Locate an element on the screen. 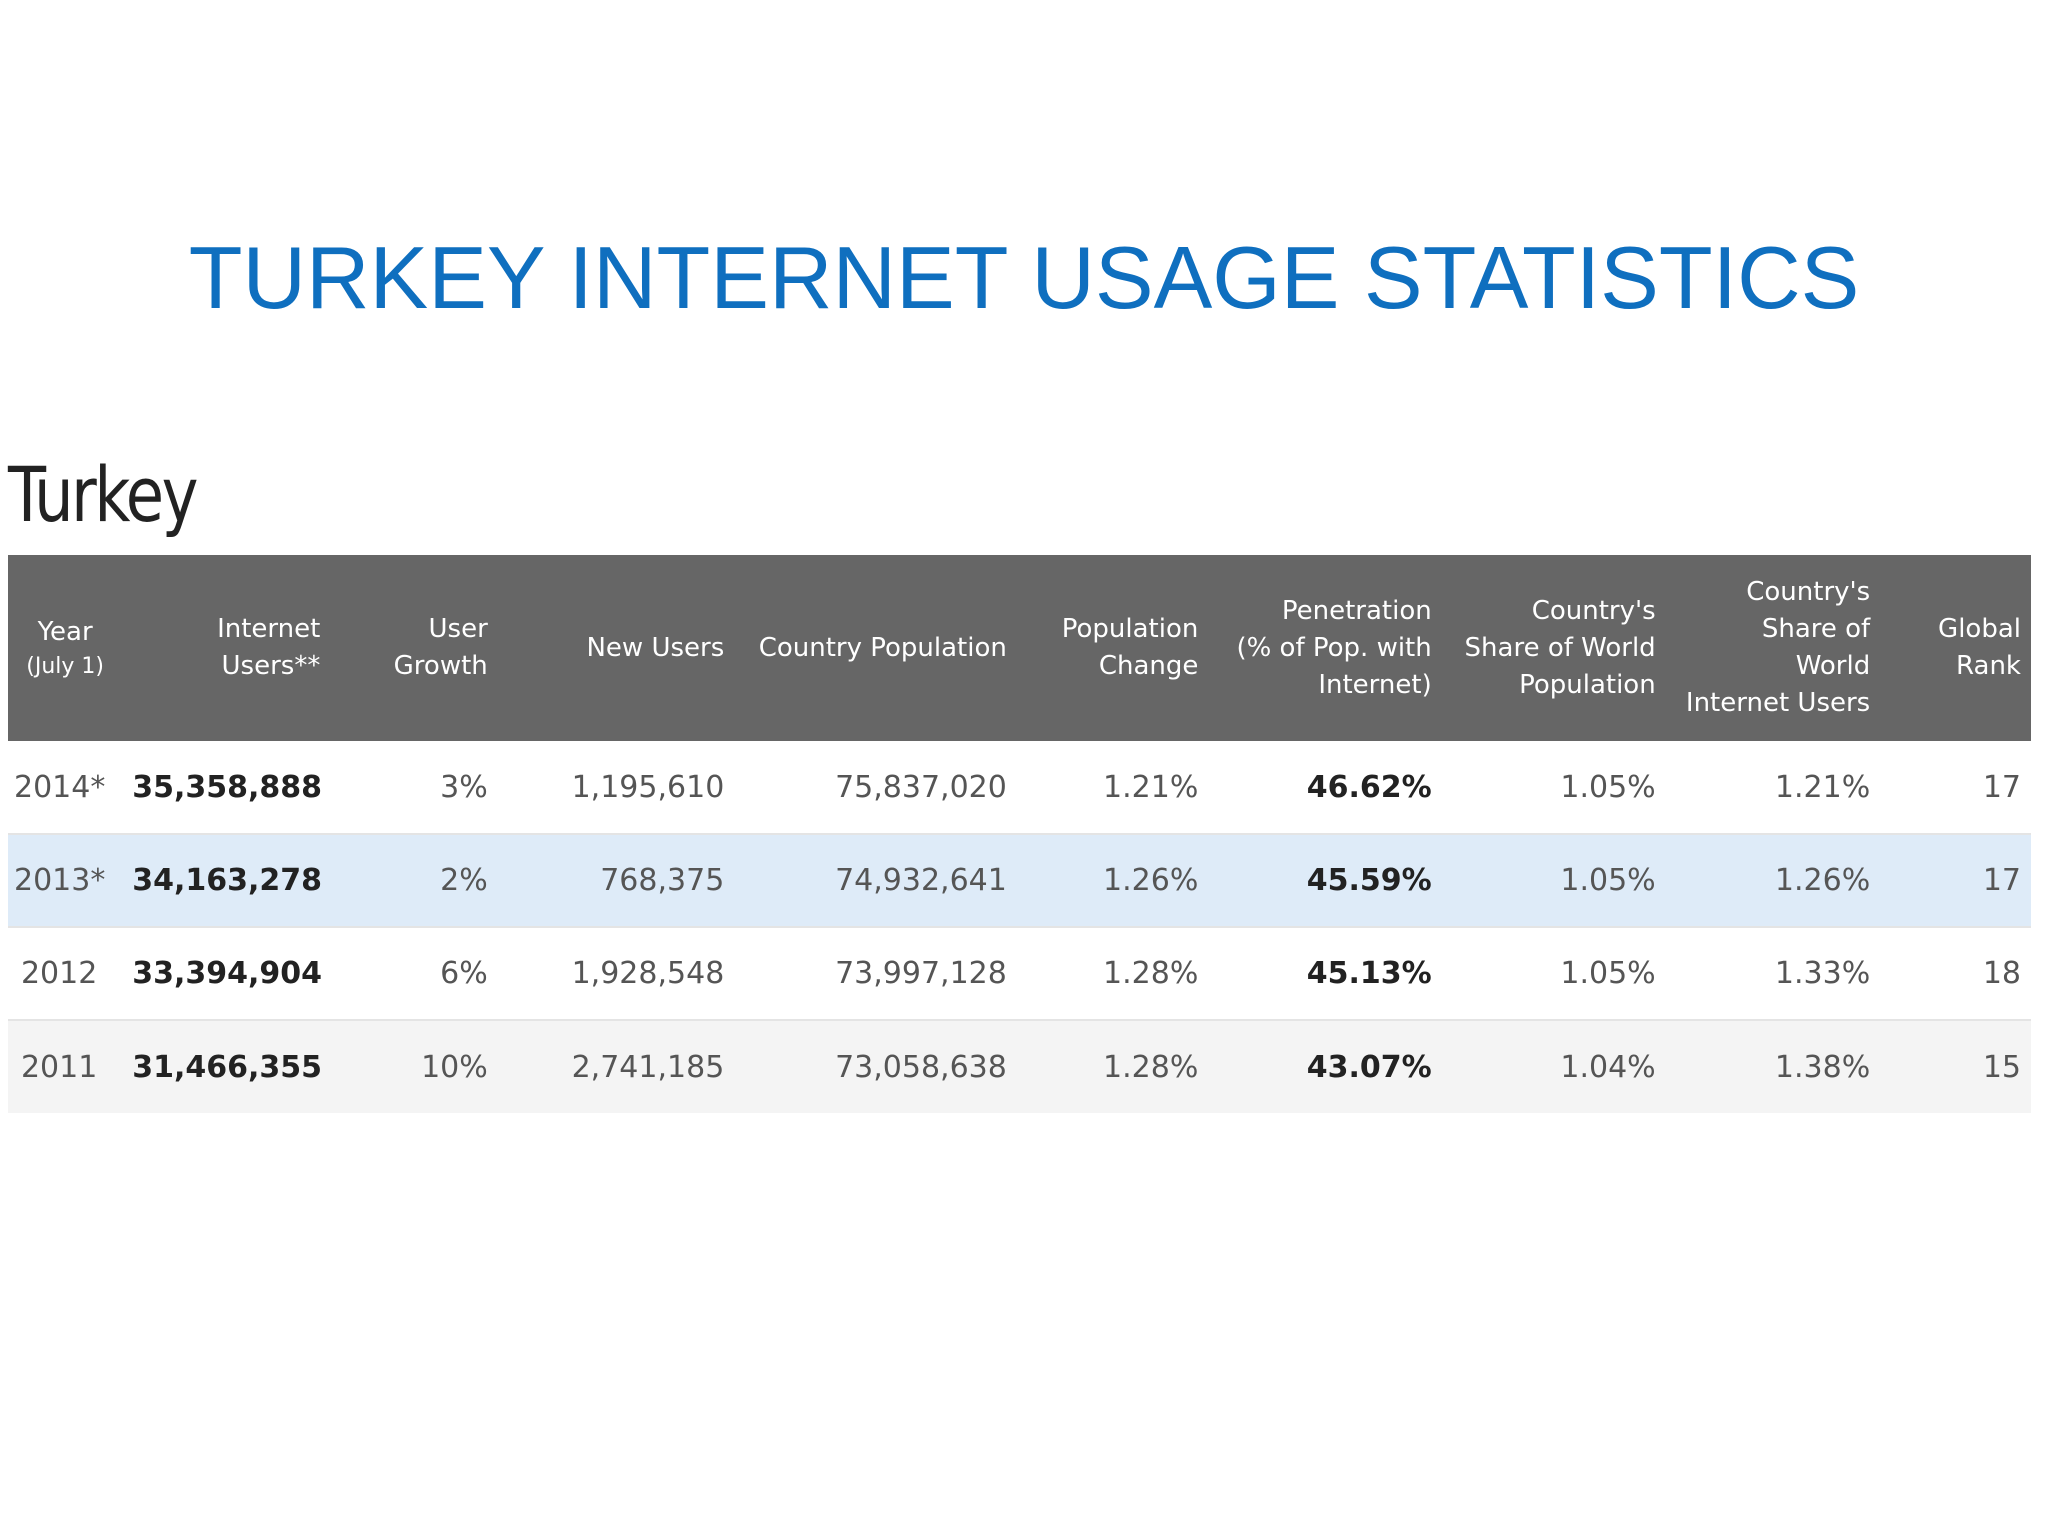  cell-year: 2014* is located at coordinates (60, 787).